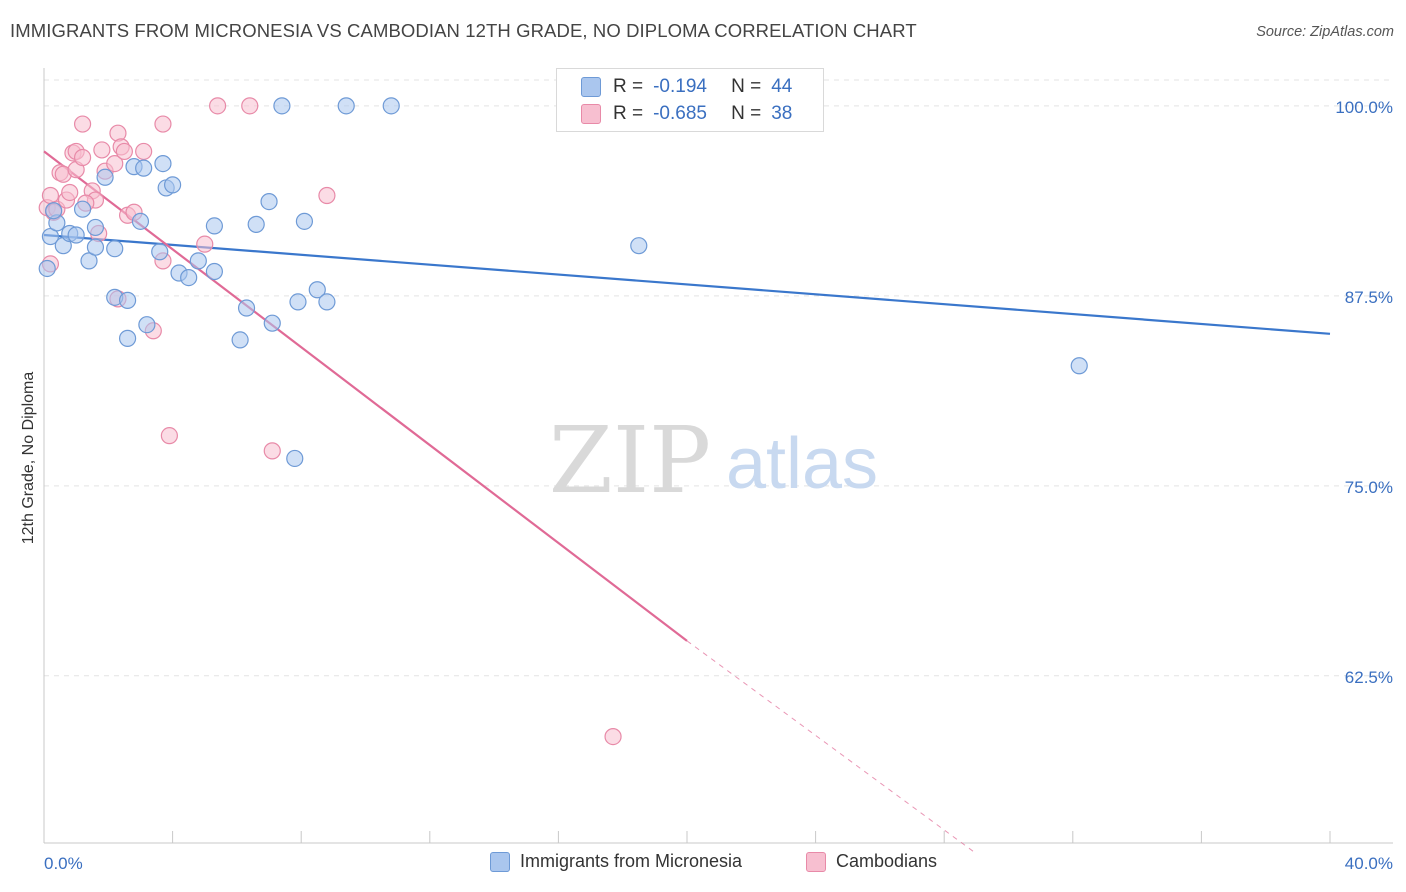  What do you see at coordinates (1325, 32) in the screenshot?
I see `source-credit: Source: ZipAtlas.com` at bounding box center [1325, 32].